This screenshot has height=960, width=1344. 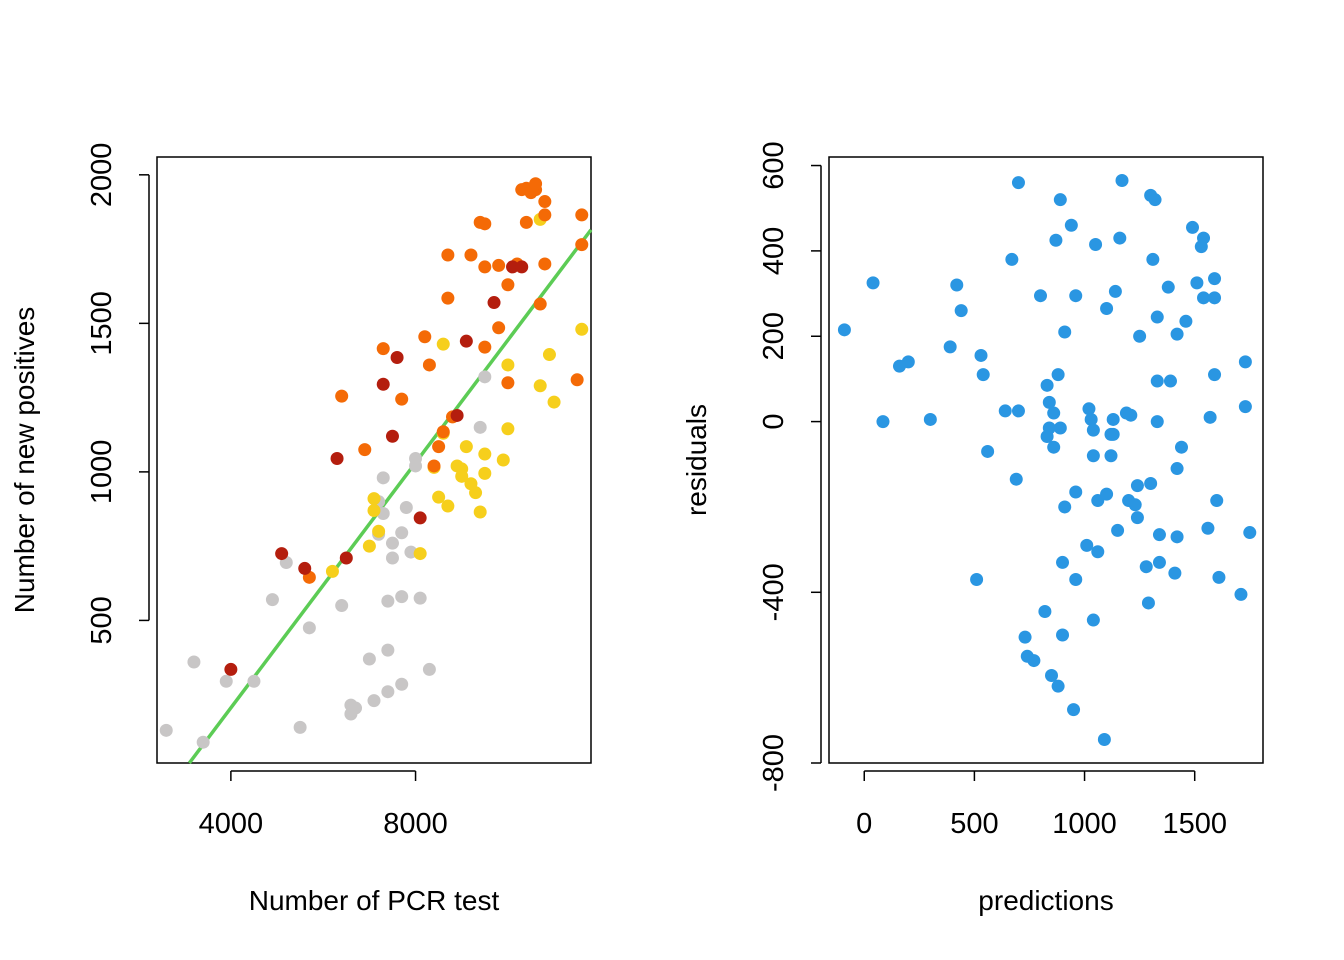 What do you see at coordinates (774, 422) in the screenshot?
I see `y-tick-label: 0` at bounding box center [774, 422].